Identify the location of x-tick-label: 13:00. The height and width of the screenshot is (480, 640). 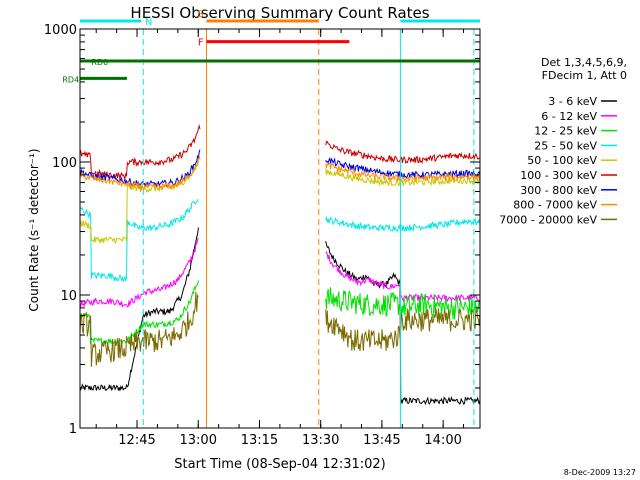
(198, 440).